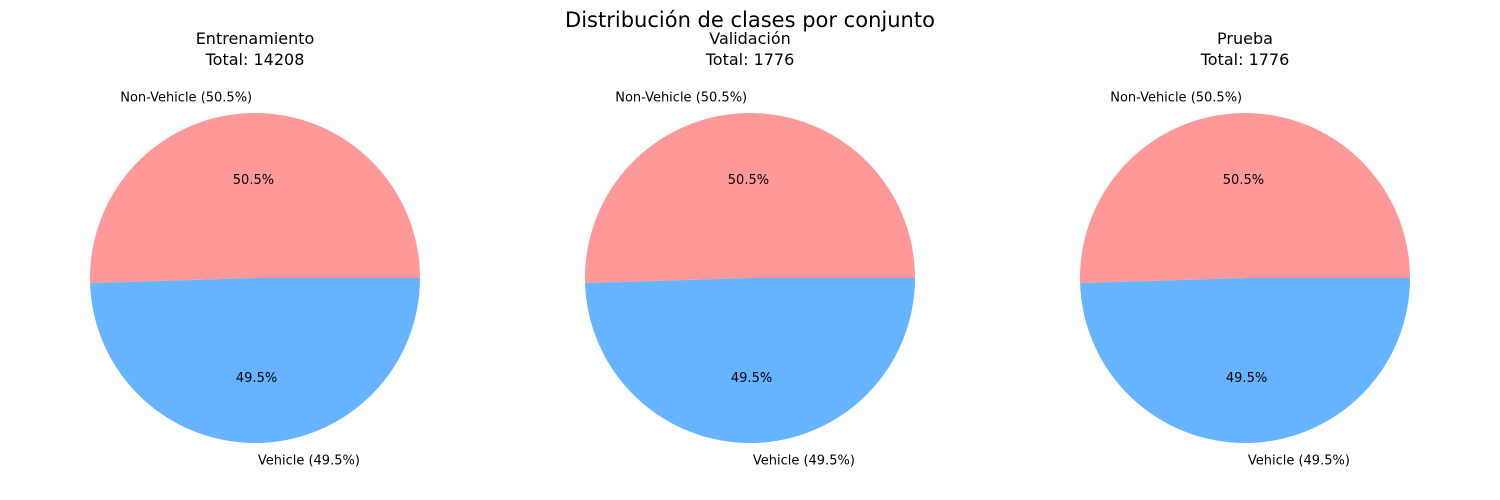 This screenshot has height=500, width=1500. I want to click on chart-title: Validación, so click(750, 38).